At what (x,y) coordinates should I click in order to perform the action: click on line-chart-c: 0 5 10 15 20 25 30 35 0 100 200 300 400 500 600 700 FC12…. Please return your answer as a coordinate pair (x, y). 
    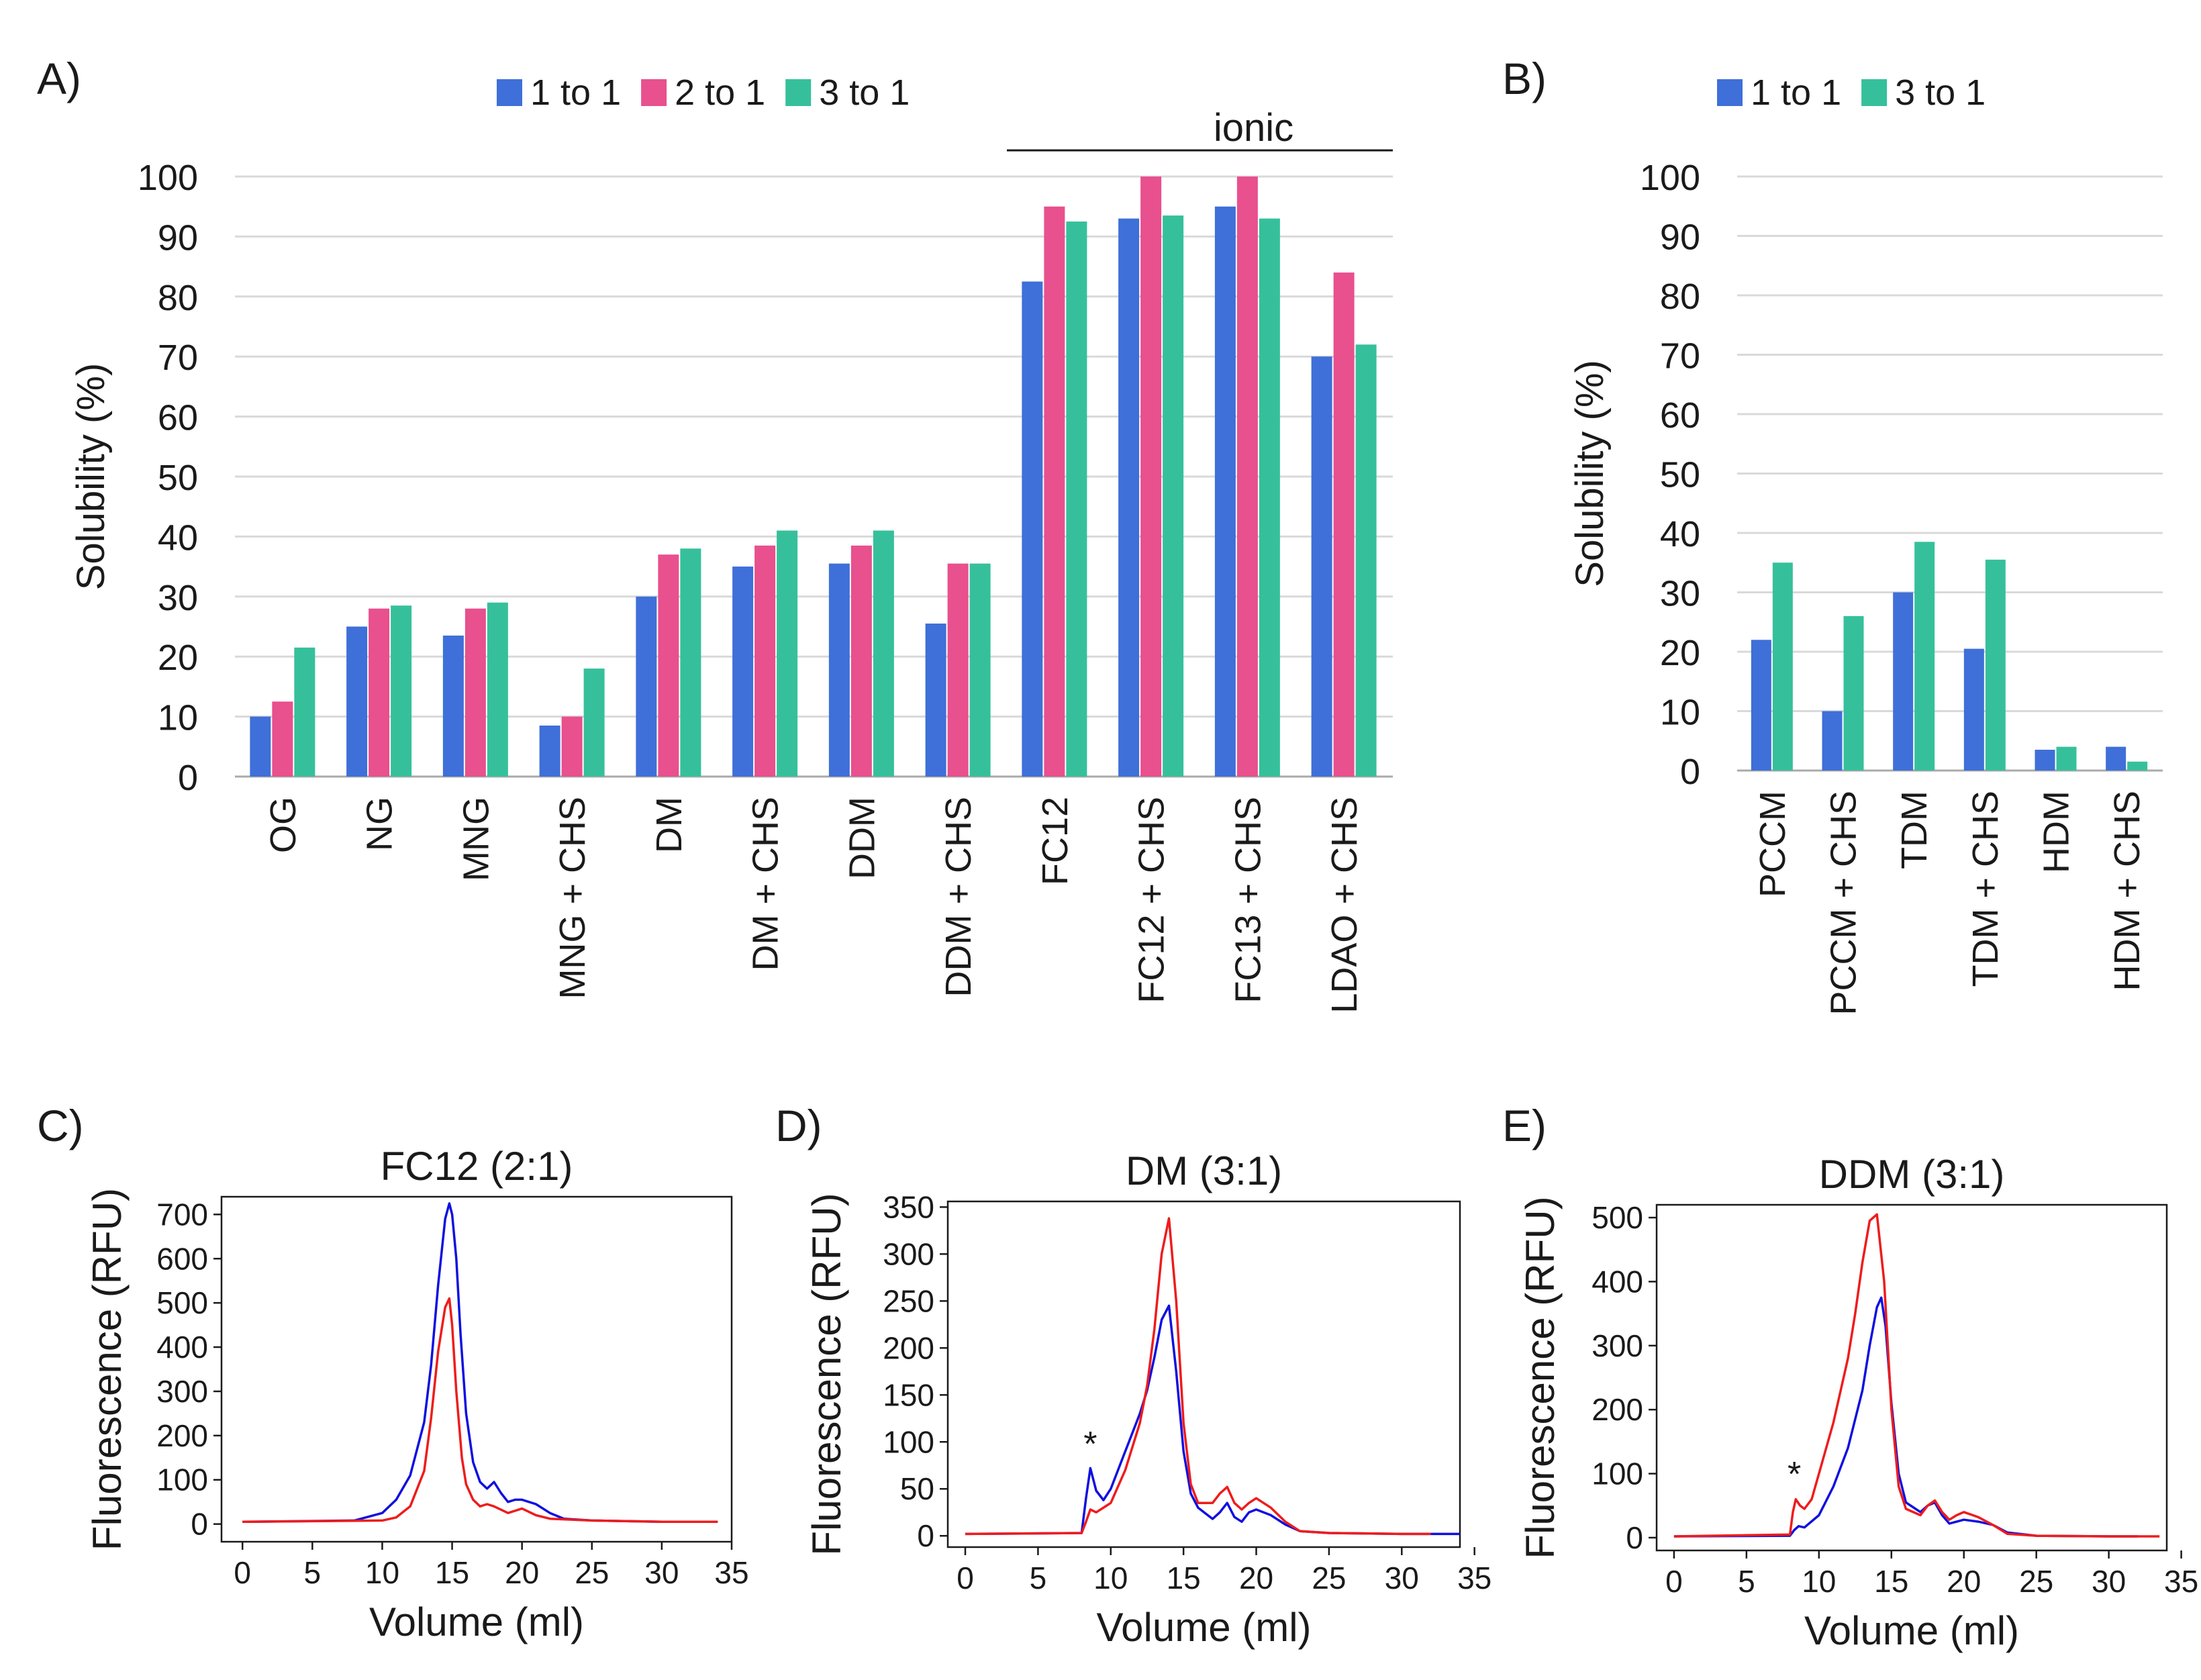
    Looking at the image, I should click on (417, 1394).